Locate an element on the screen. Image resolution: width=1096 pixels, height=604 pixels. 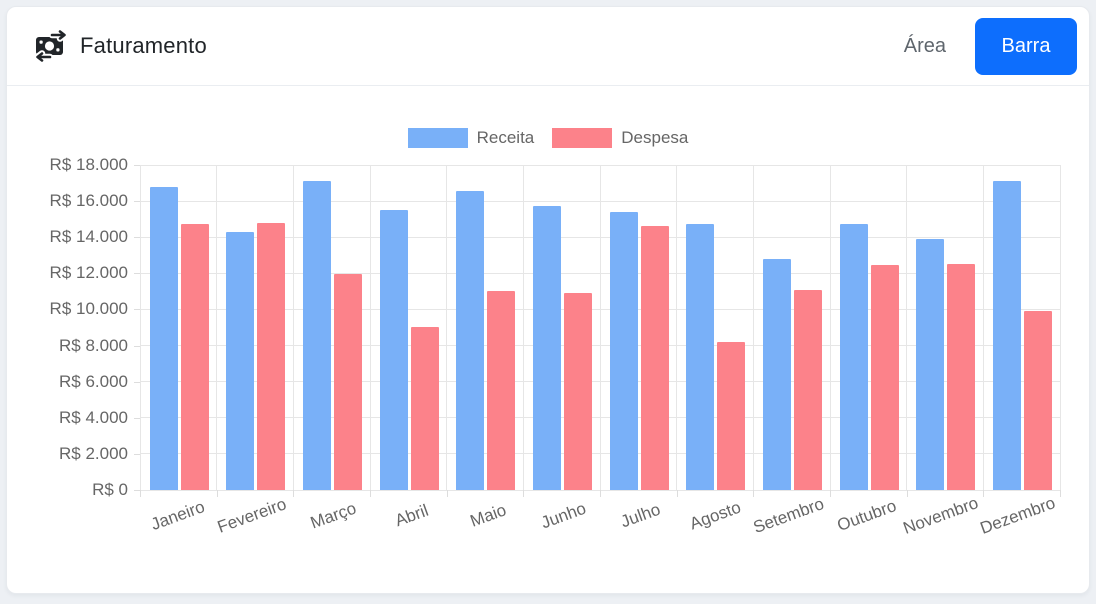
money-transfer-icon is located at coordinates (51, 46).